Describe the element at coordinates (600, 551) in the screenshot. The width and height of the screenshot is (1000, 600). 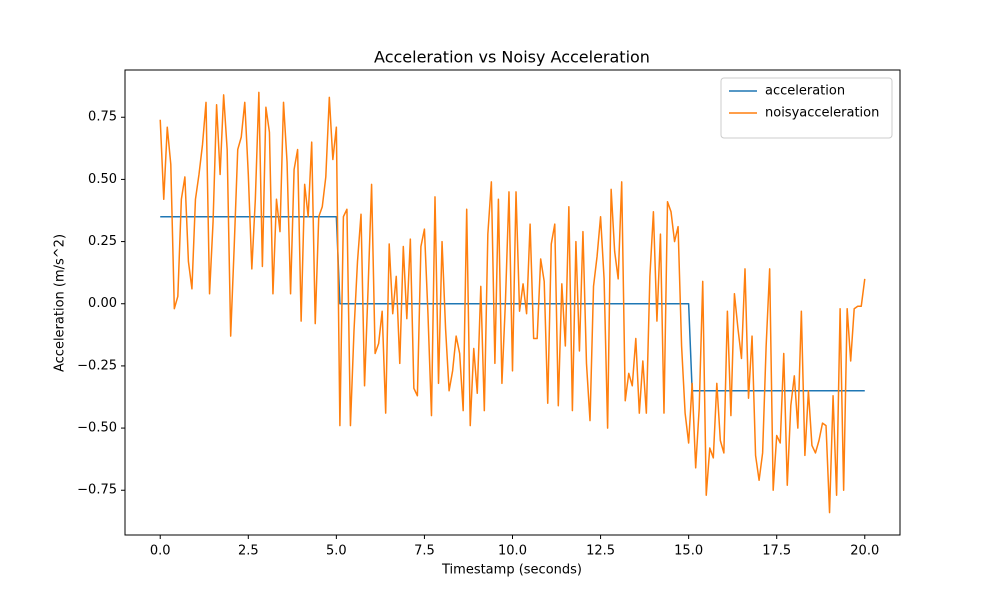
I see `x-tick-label: 12.5` at that location.